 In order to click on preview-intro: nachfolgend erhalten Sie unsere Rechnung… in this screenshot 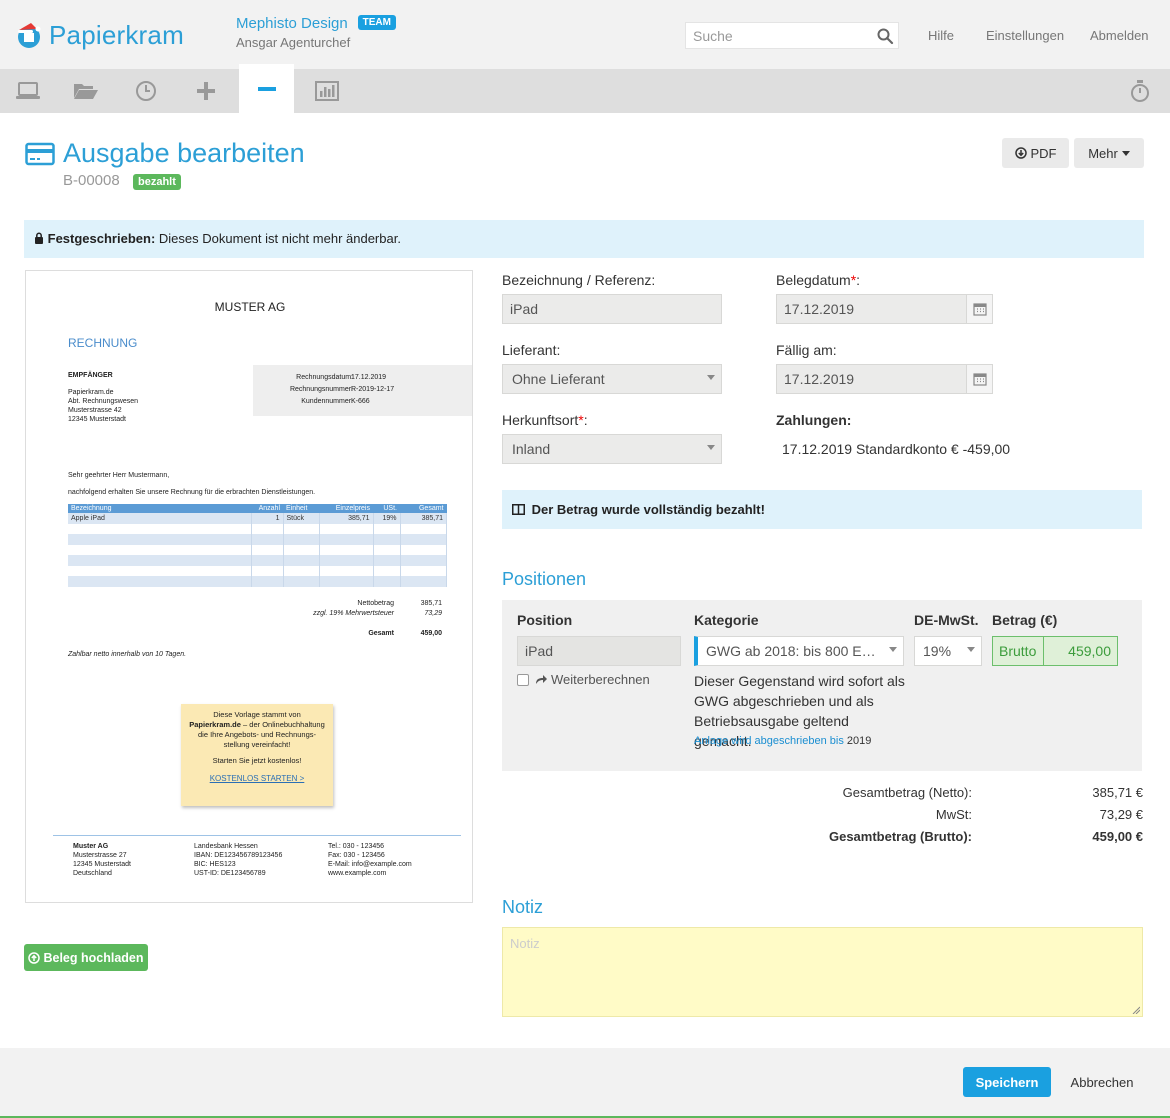, I will do `click(192, 492)`.